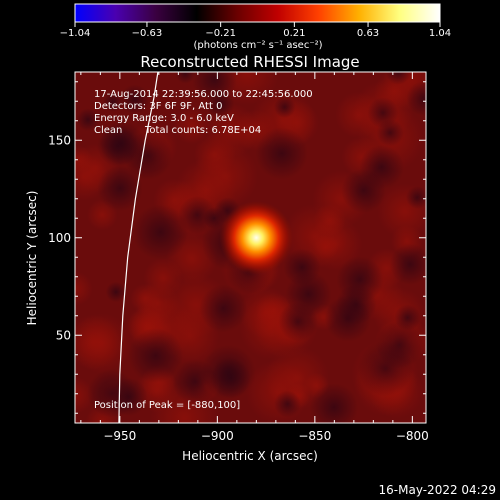 This screenshot has height=500, width=500. I want to click on annotation-detectors: Detectors: 3F 6F 9F, Att 0, so click(158, 106).